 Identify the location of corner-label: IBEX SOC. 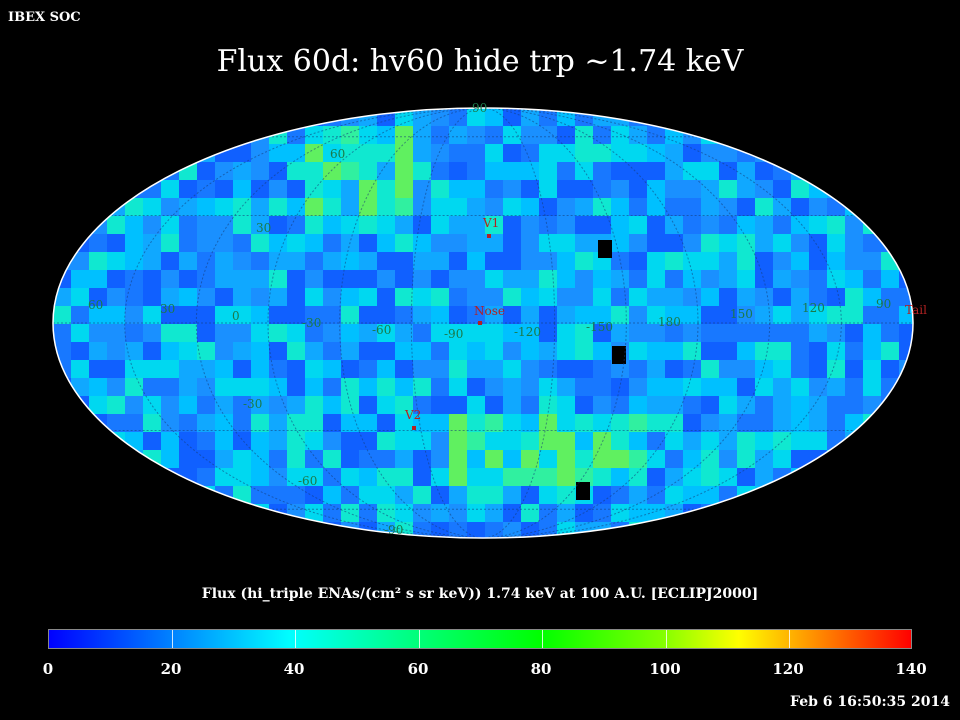
(44, 17).